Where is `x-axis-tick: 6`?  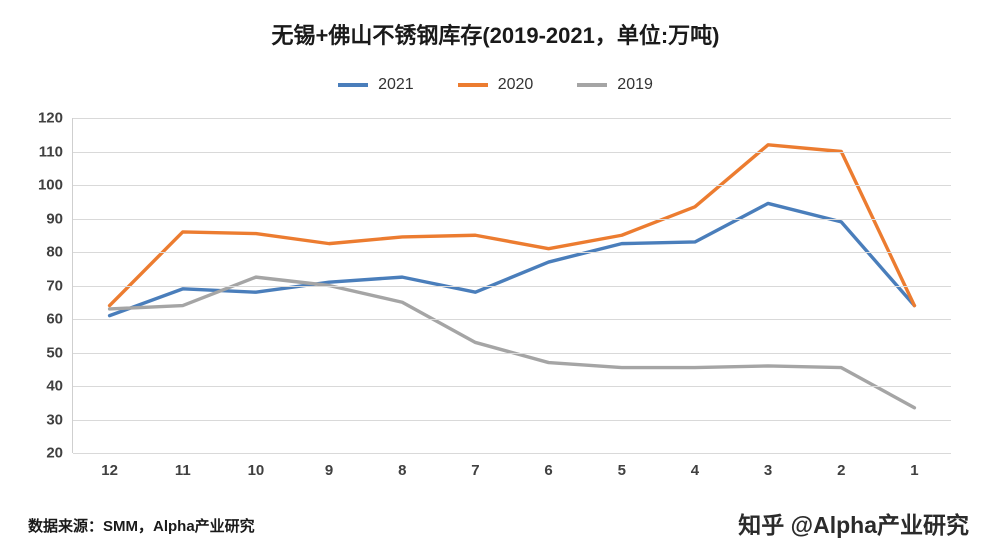
x-axis-tick: 6 is located at coordinates (548, 470).